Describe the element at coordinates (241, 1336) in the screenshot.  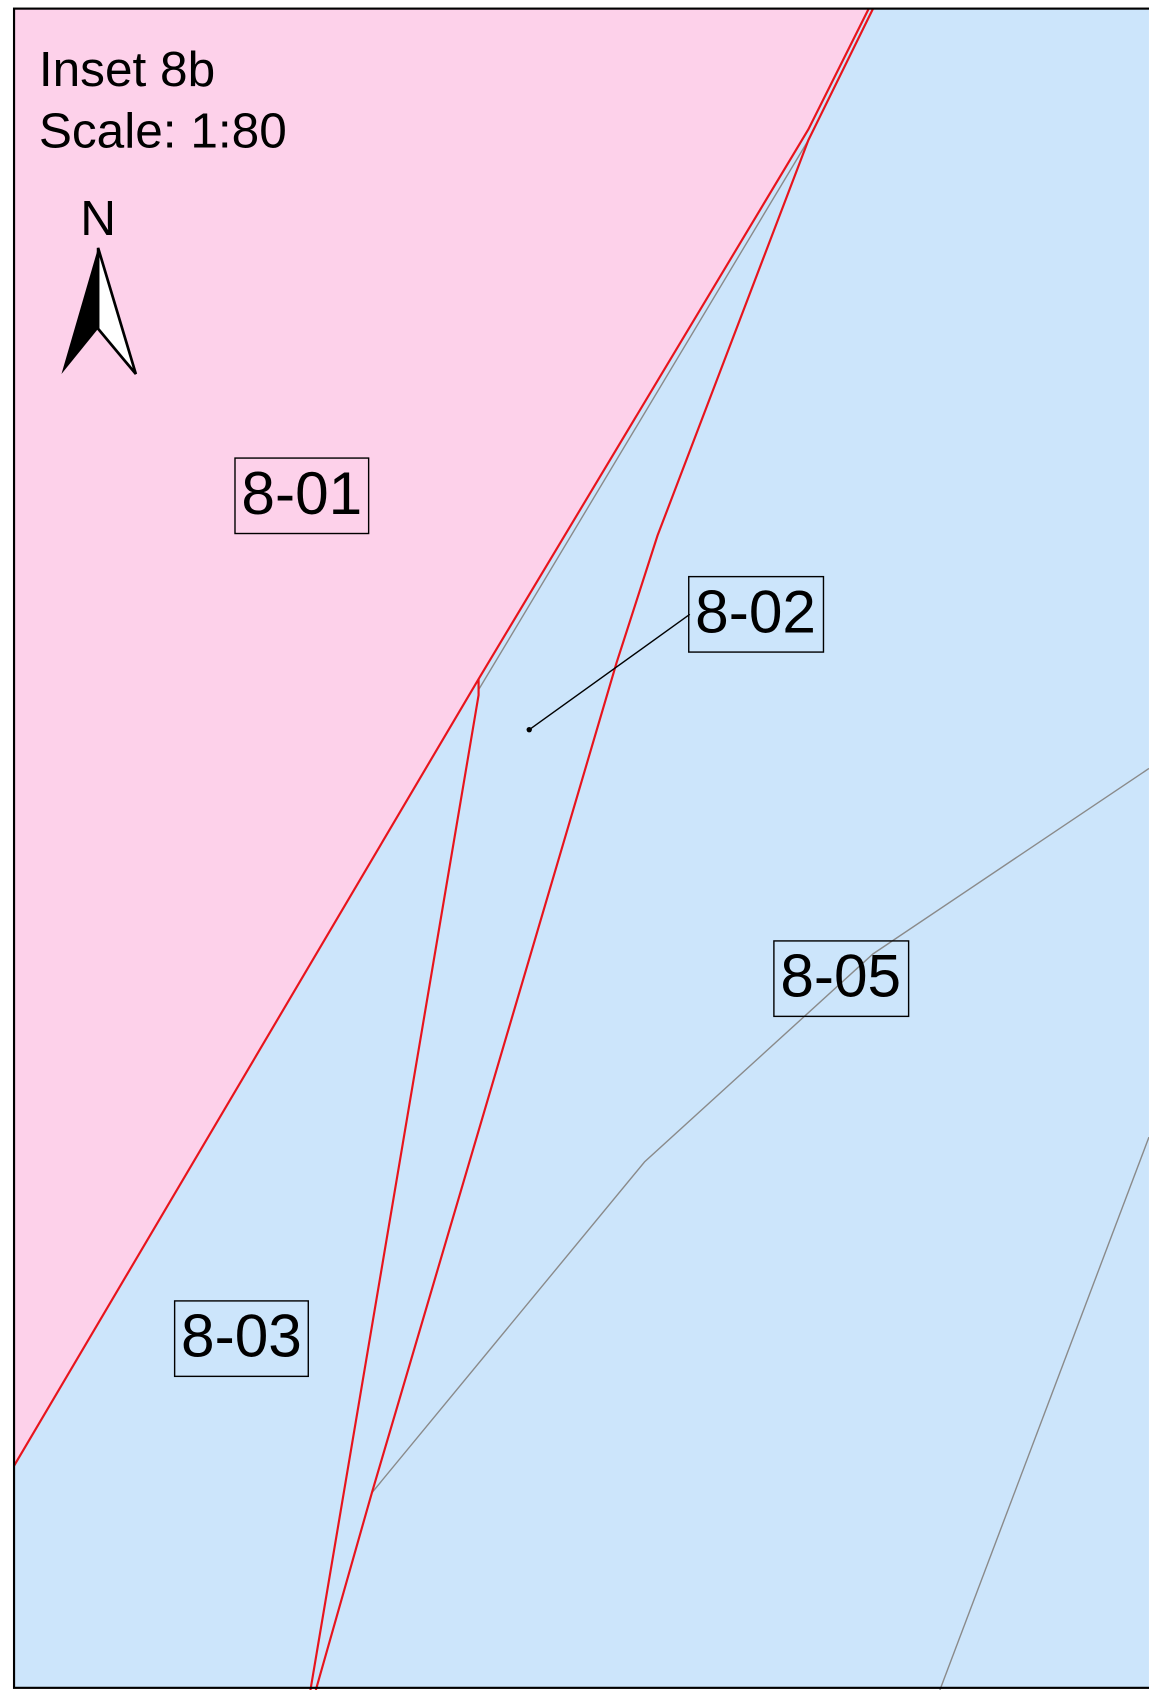
I see `parcel-label: 8-03` at that location.